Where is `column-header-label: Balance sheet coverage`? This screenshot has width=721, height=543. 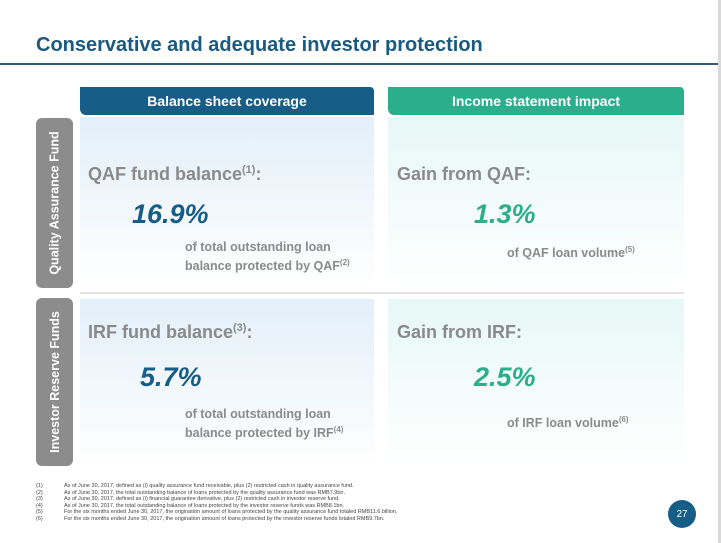 column-header-label: Balance sheet coverage is located at coordinates (227, 101).